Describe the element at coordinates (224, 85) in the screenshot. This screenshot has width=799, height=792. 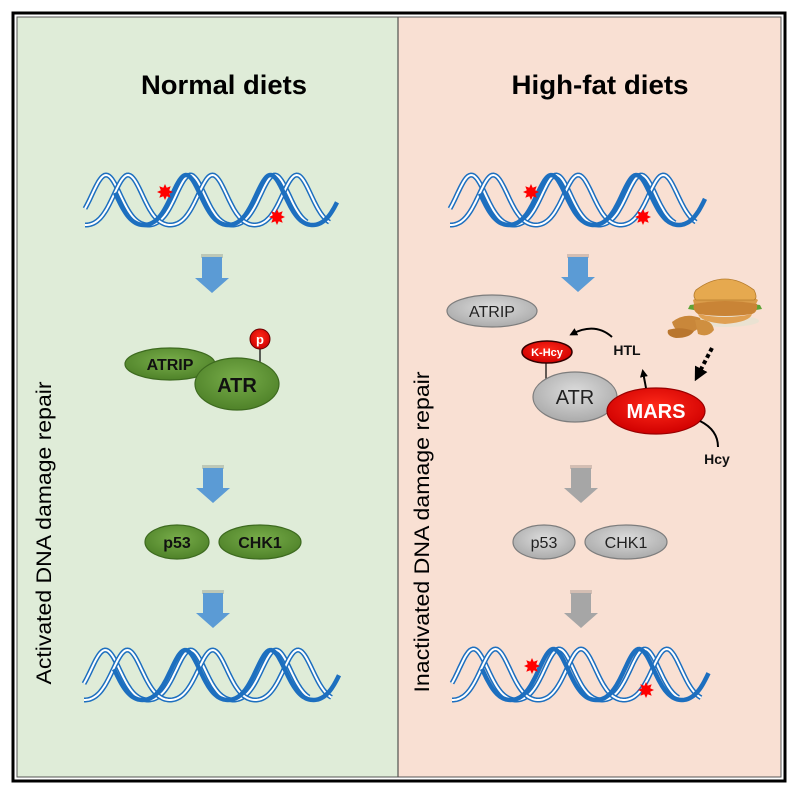
I see `normal-diets-title: Normal diets` at that location.